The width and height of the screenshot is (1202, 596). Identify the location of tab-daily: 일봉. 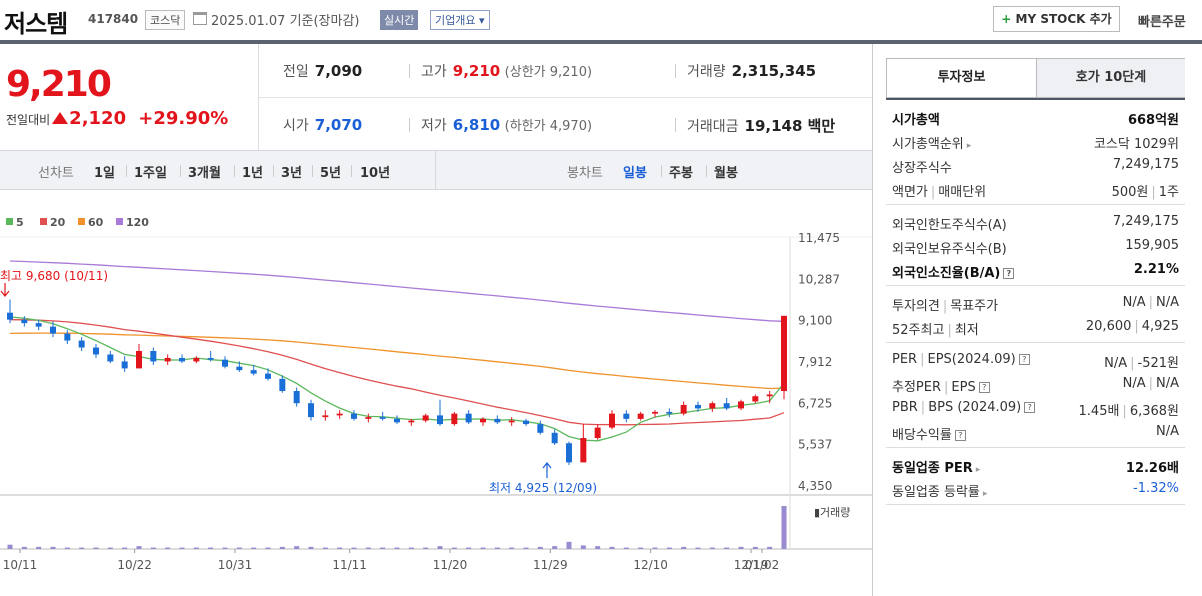
(635, 173).